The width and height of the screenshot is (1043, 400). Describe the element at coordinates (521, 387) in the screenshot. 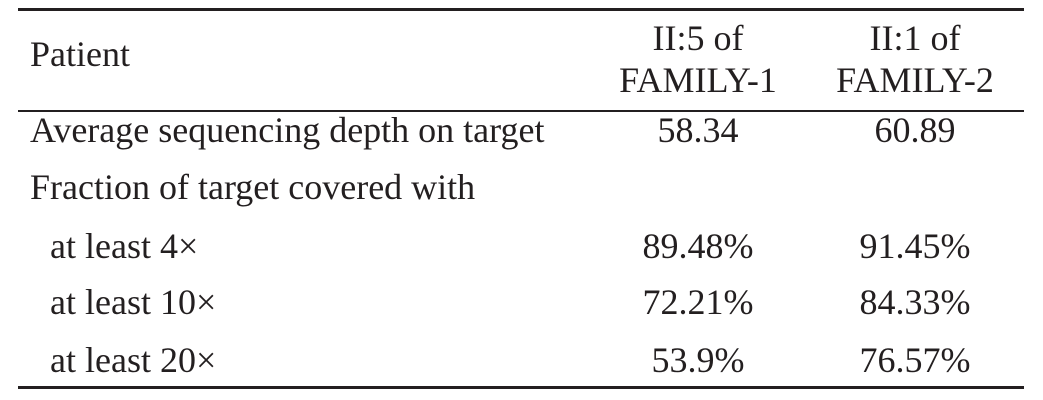

I see `table-bottom-rule` at that location.